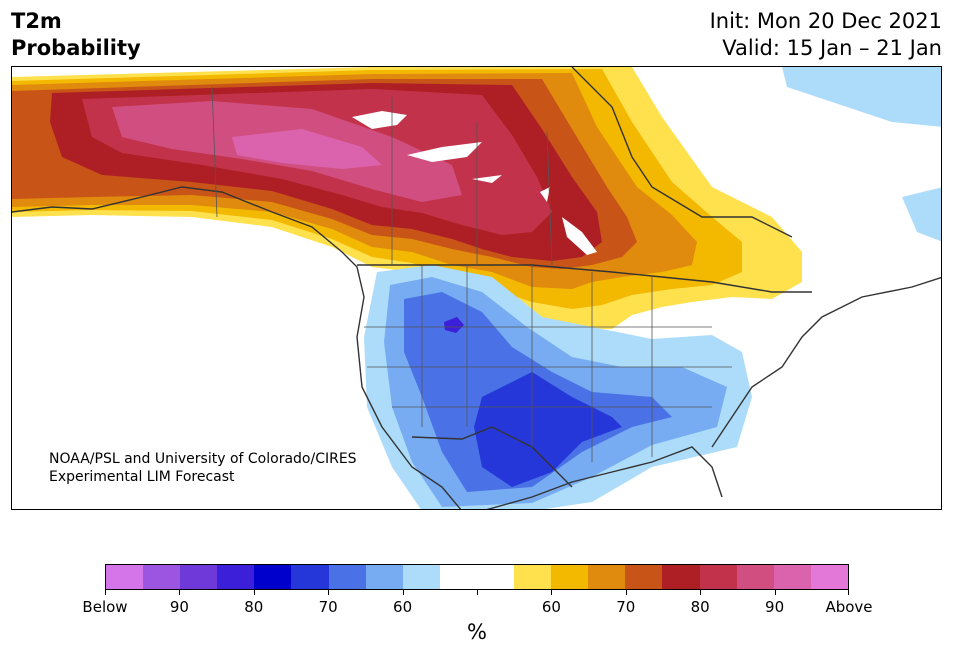 The image size is (953, 657). I want to click on hudson-bay-coast, so click(682, 152).